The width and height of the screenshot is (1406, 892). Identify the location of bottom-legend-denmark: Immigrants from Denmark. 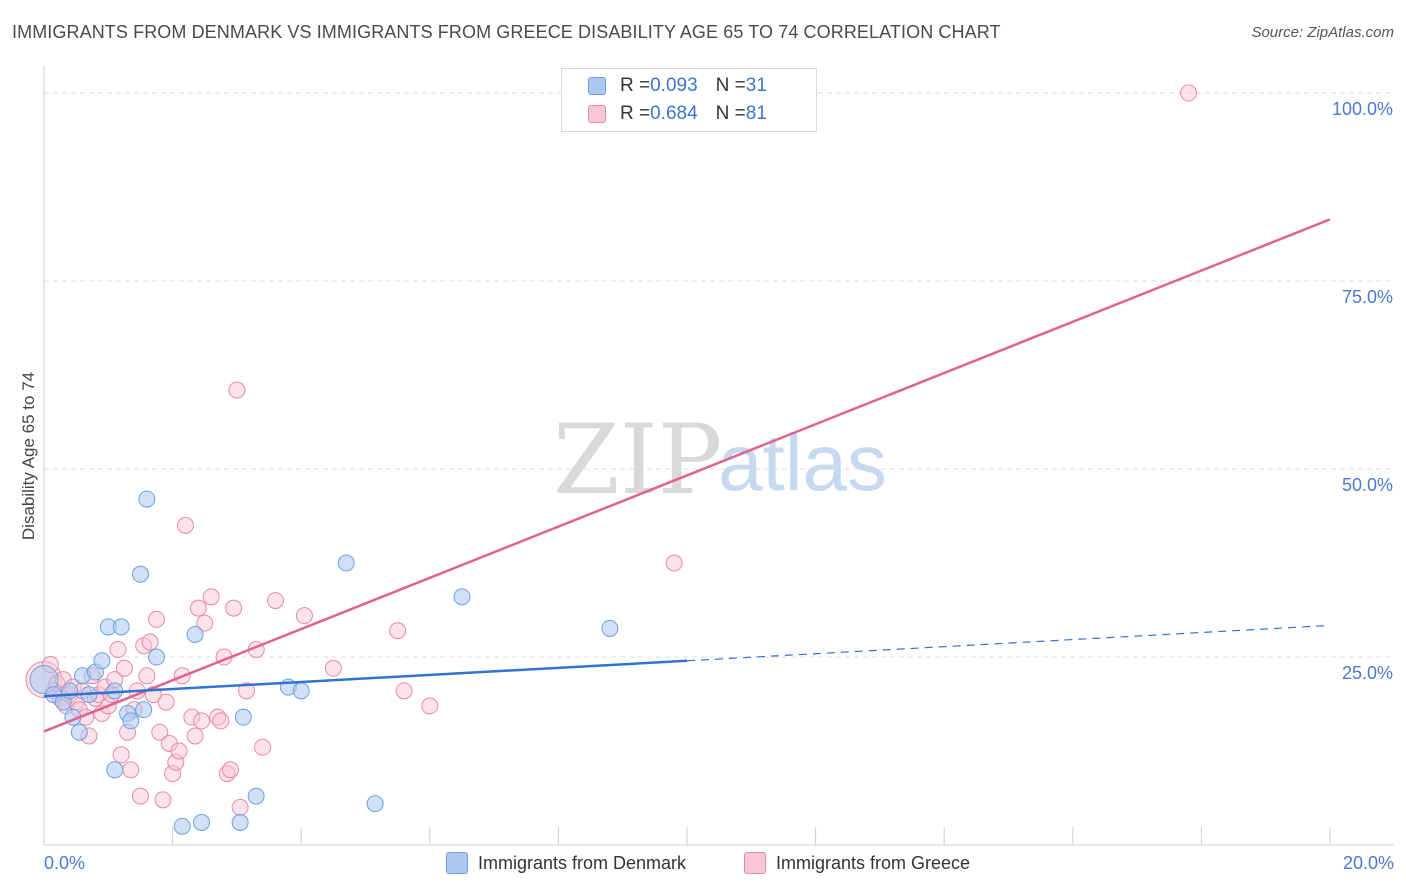
(566, 863).